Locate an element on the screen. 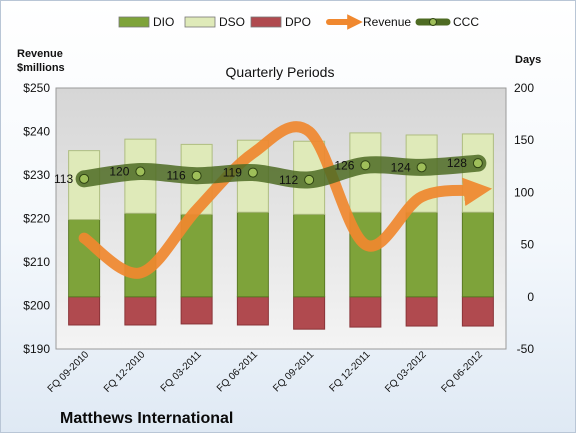 The image size is (576, 434). left-axis-tick-label: $220 is located at coordinates (36, 219).